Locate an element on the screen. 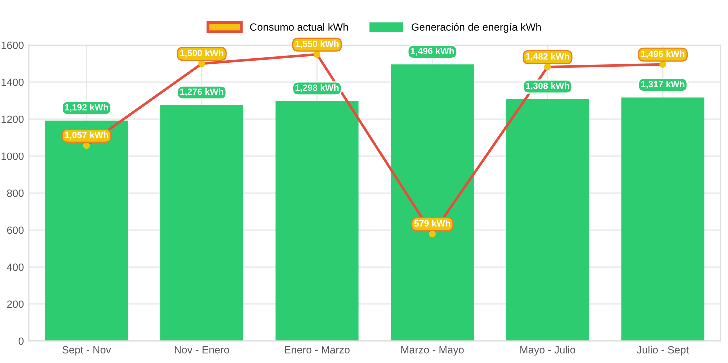 Image resolution: width=728 pixels, height=363 pixels. legend-label: Consumo actual kWh is located at coordinates (299, 27).